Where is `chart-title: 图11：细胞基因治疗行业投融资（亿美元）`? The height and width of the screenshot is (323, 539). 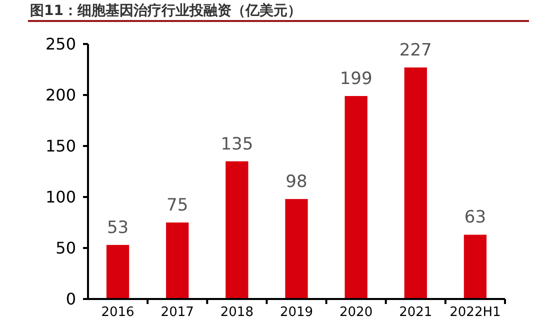 chart-title: 图11：细胞基因治疗行业投融资（亿美元） is located at coordinates (166, 10).